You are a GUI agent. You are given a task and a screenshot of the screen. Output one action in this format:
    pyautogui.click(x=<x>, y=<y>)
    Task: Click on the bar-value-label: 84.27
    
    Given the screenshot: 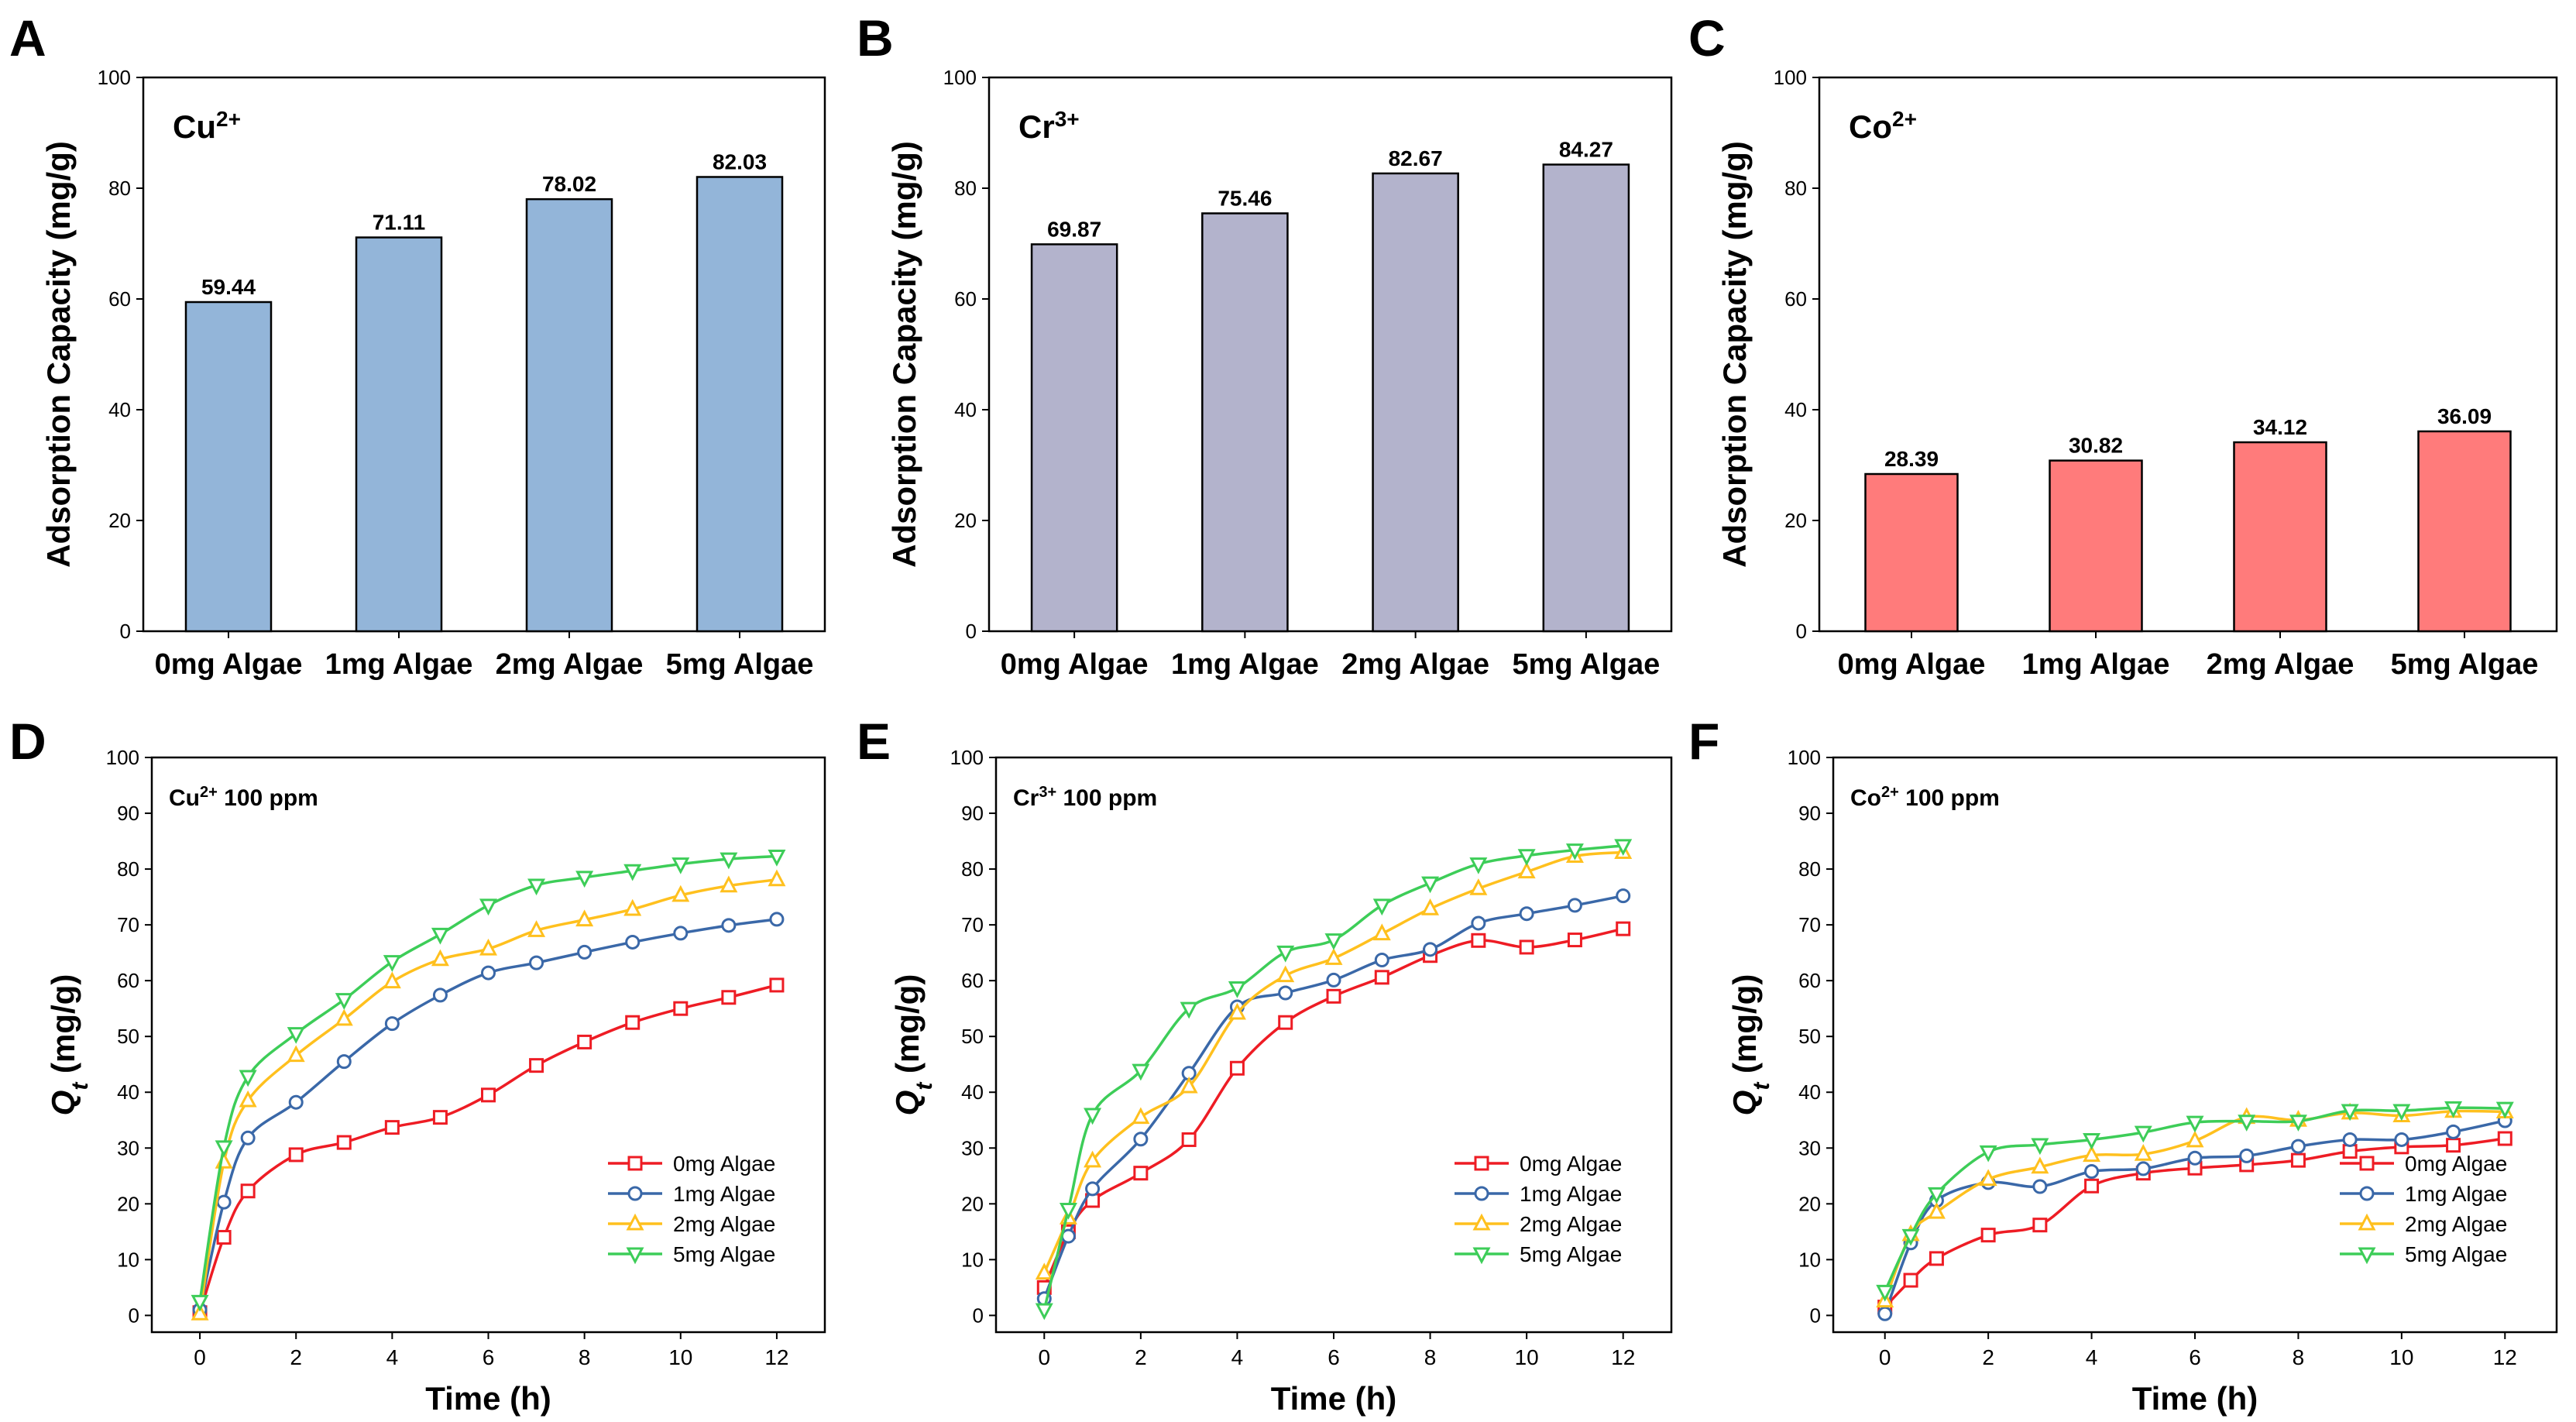 What is the action you would take?
    pyautogui.click(x=1586, y=149)
    